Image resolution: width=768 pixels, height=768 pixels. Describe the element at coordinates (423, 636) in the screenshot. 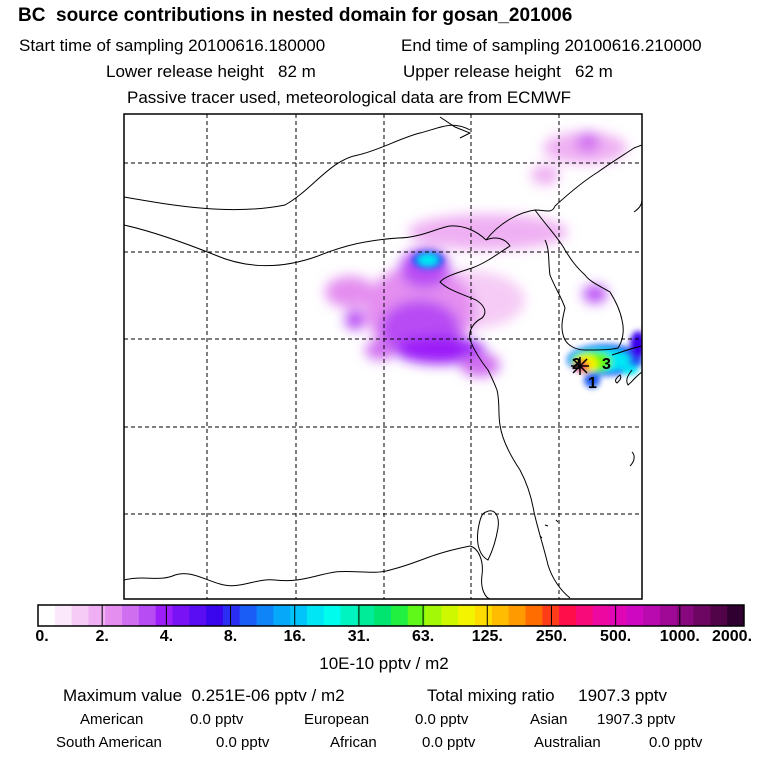

I see `colorbar-tick-label: 63.` at that location.